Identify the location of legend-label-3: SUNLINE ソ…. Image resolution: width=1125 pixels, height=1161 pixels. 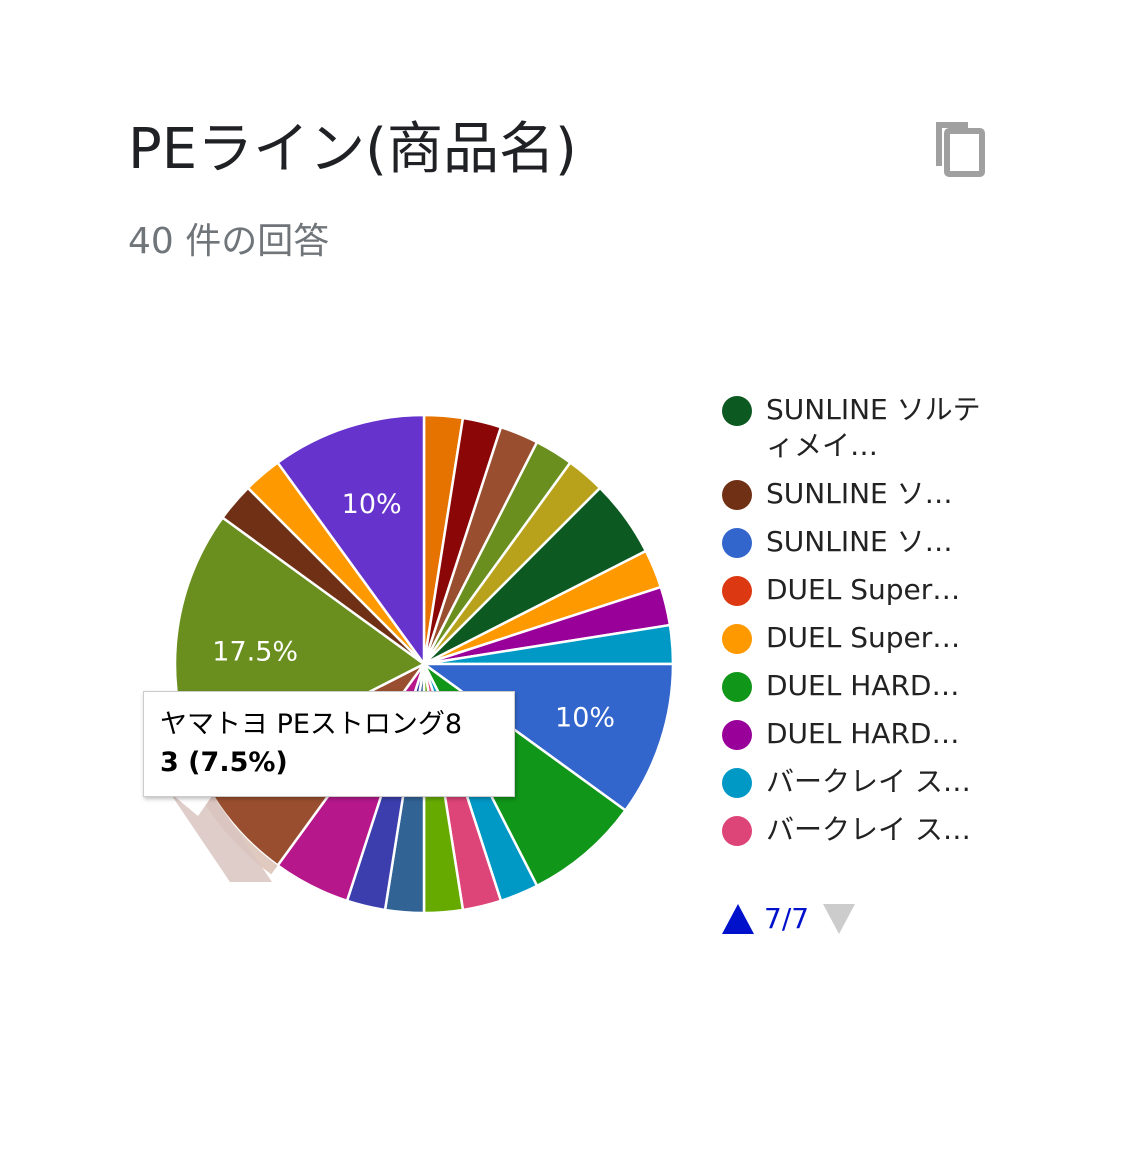
(859, 541).